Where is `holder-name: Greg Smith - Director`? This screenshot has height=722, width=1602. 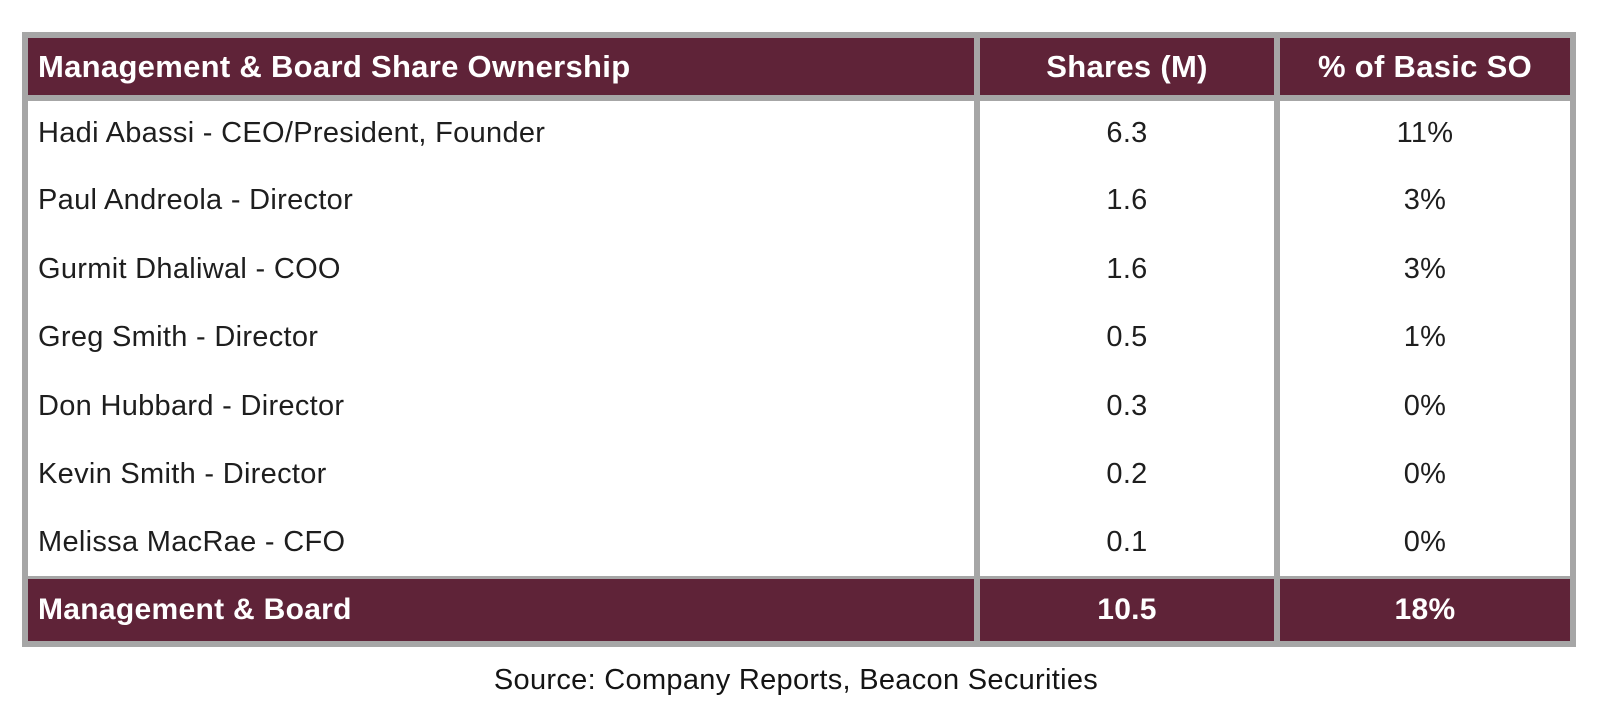 holder-name: Greg Smith - Director is located at coordinates (178, 337).